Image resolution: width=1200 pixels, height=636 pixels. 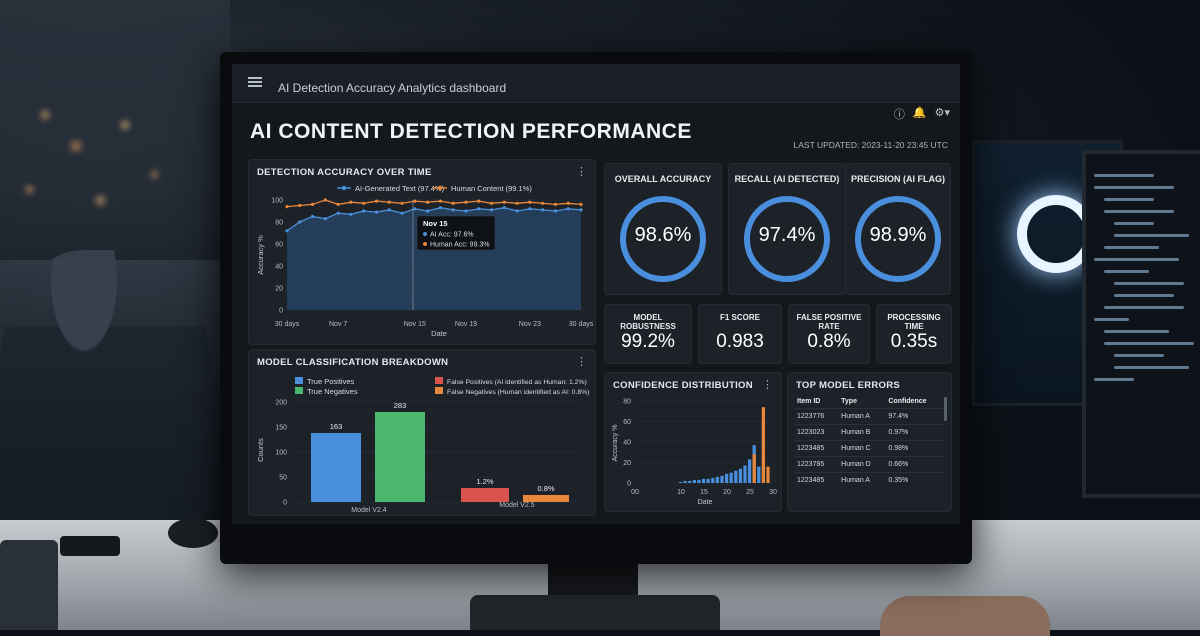 What do you see at coordinates (829, 341) in the screenshot?
I see `kpi-value: 0.8%` at bounding box center [829, 341].